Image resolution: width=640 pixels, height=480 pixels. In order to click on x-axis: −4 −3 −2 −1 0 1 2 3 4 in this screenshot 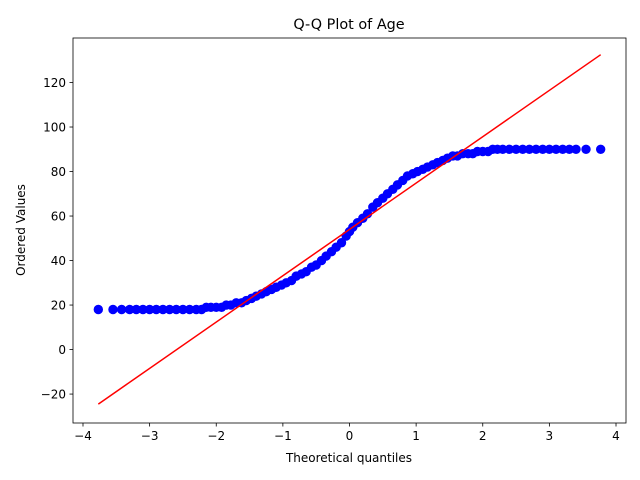, I will do `click(347, 433)`.